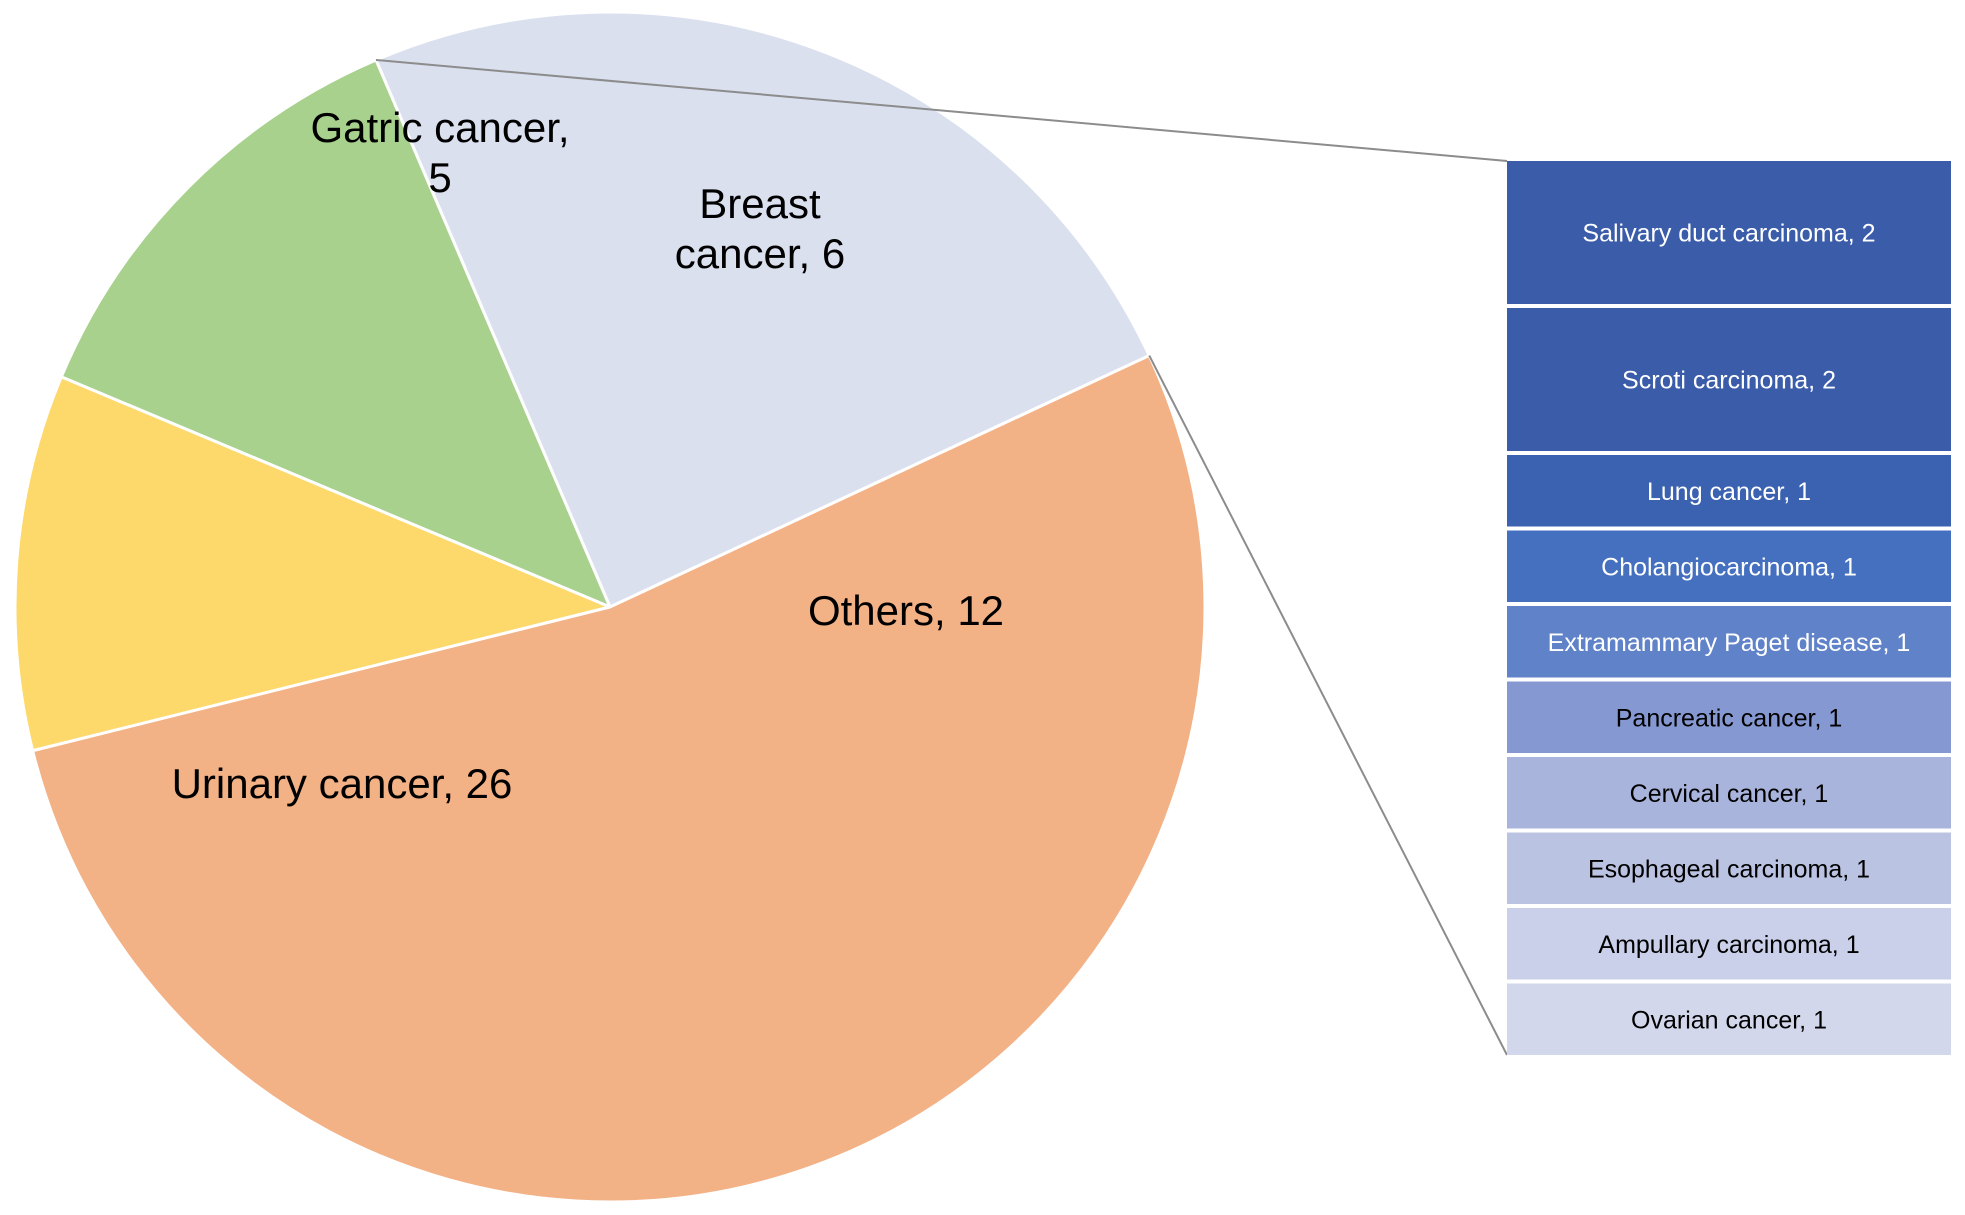 Image resolution: width=1965 pixels, height=1215 pixels. Describe the element at coordinates (941, 110) in the screenshot. I see `connector-line-top` at that location.